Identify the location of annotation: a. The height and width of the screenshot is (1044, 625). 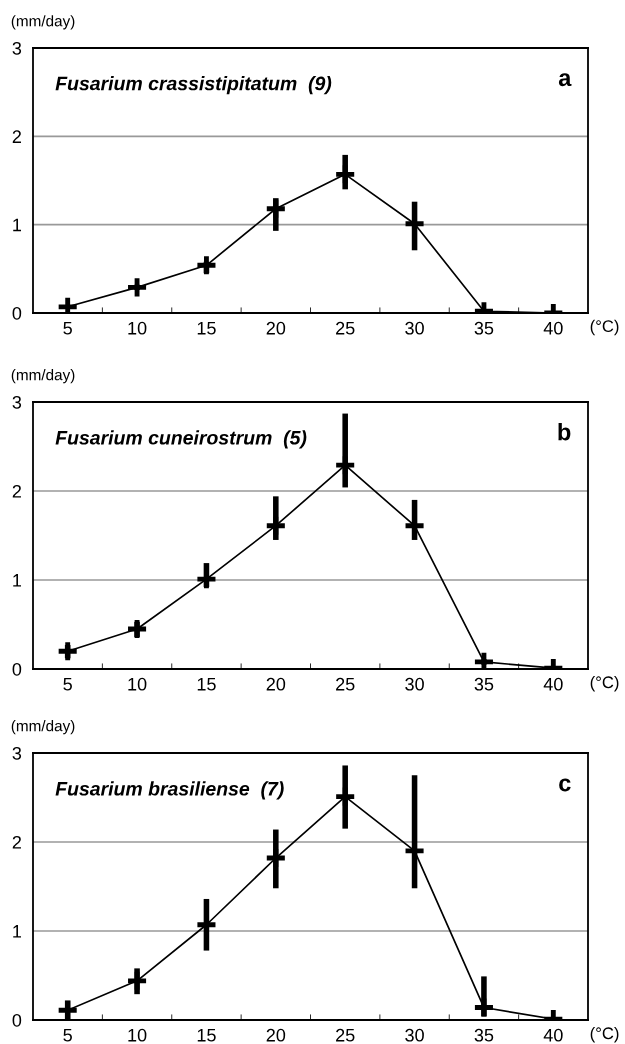
(565, 80).